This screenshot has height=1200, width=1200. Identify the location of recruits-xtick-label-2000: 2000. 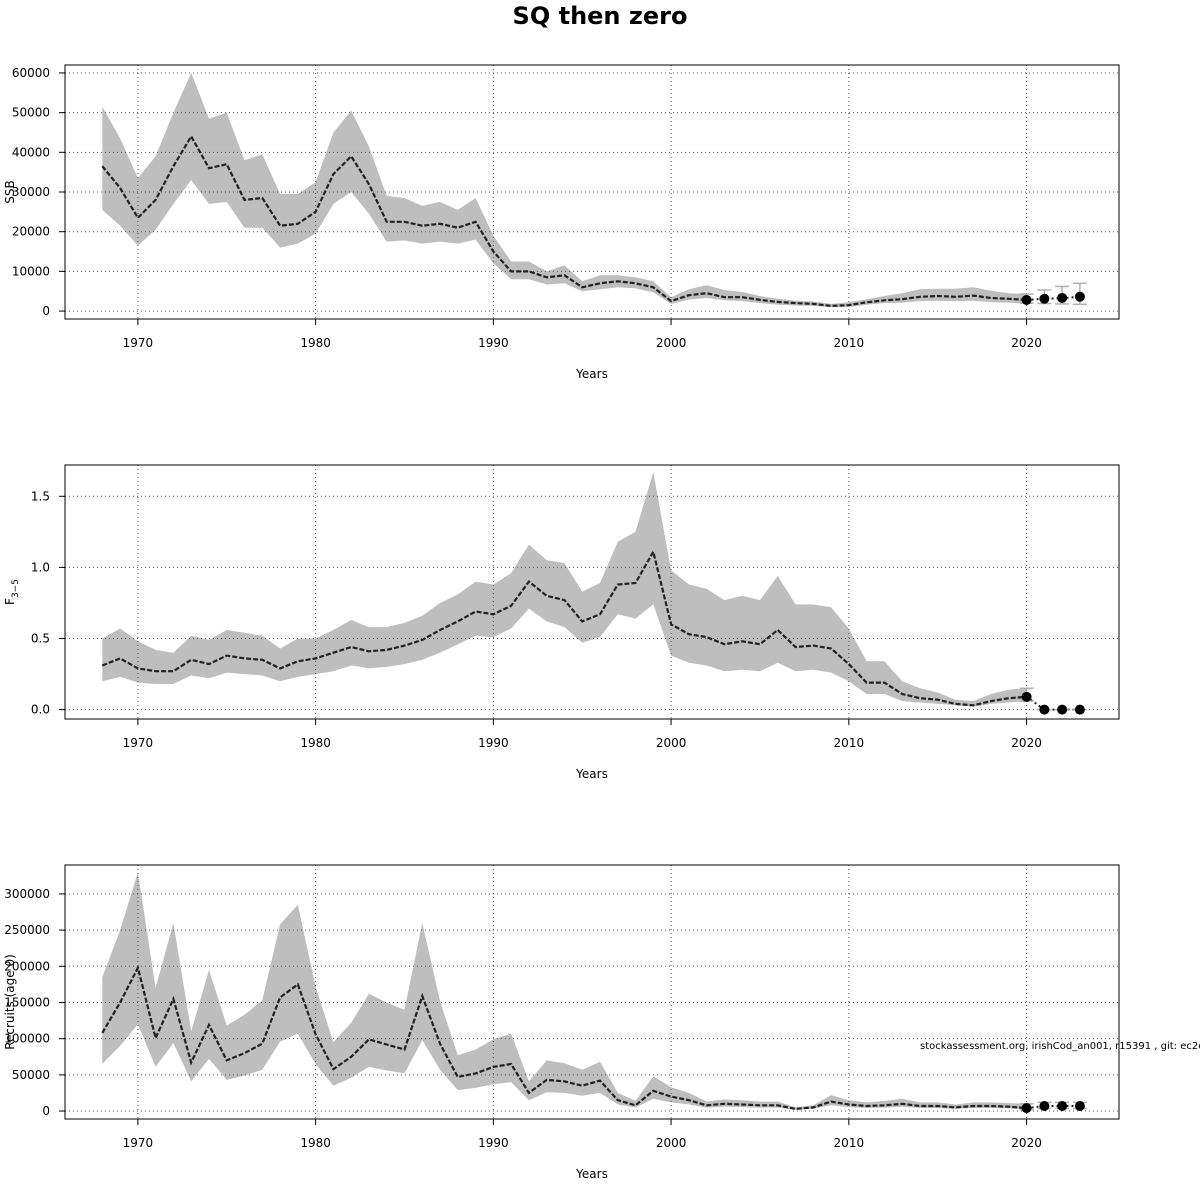
(671, 1143).